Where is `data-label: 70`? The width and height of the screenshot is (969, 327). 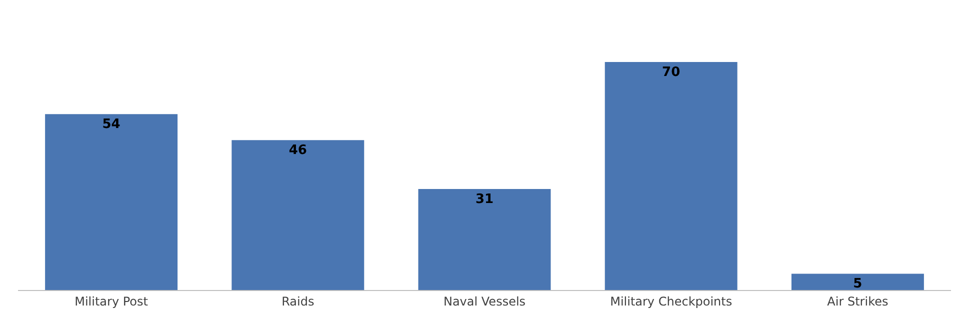
data-label: 70 is located at coordinates (671, 72).